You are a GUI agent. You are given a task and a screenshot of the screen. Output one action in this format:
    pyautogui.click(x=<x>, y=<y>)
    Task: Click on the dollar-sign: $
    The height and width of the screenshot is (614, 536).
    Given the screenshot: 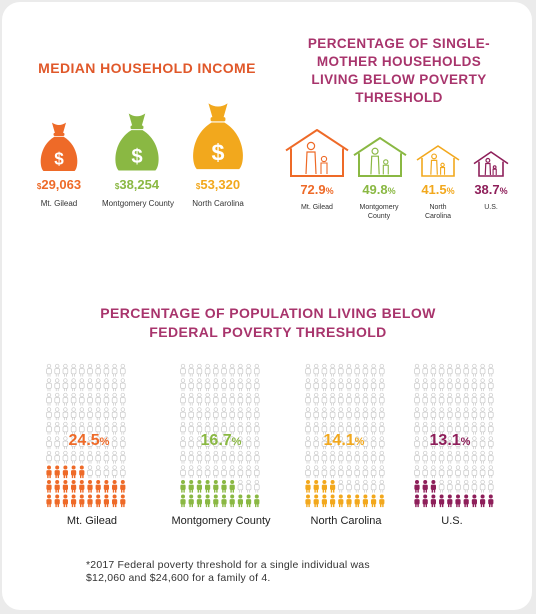 What is the action you would take?
    pyautogui.click(x=39, y=186)
    